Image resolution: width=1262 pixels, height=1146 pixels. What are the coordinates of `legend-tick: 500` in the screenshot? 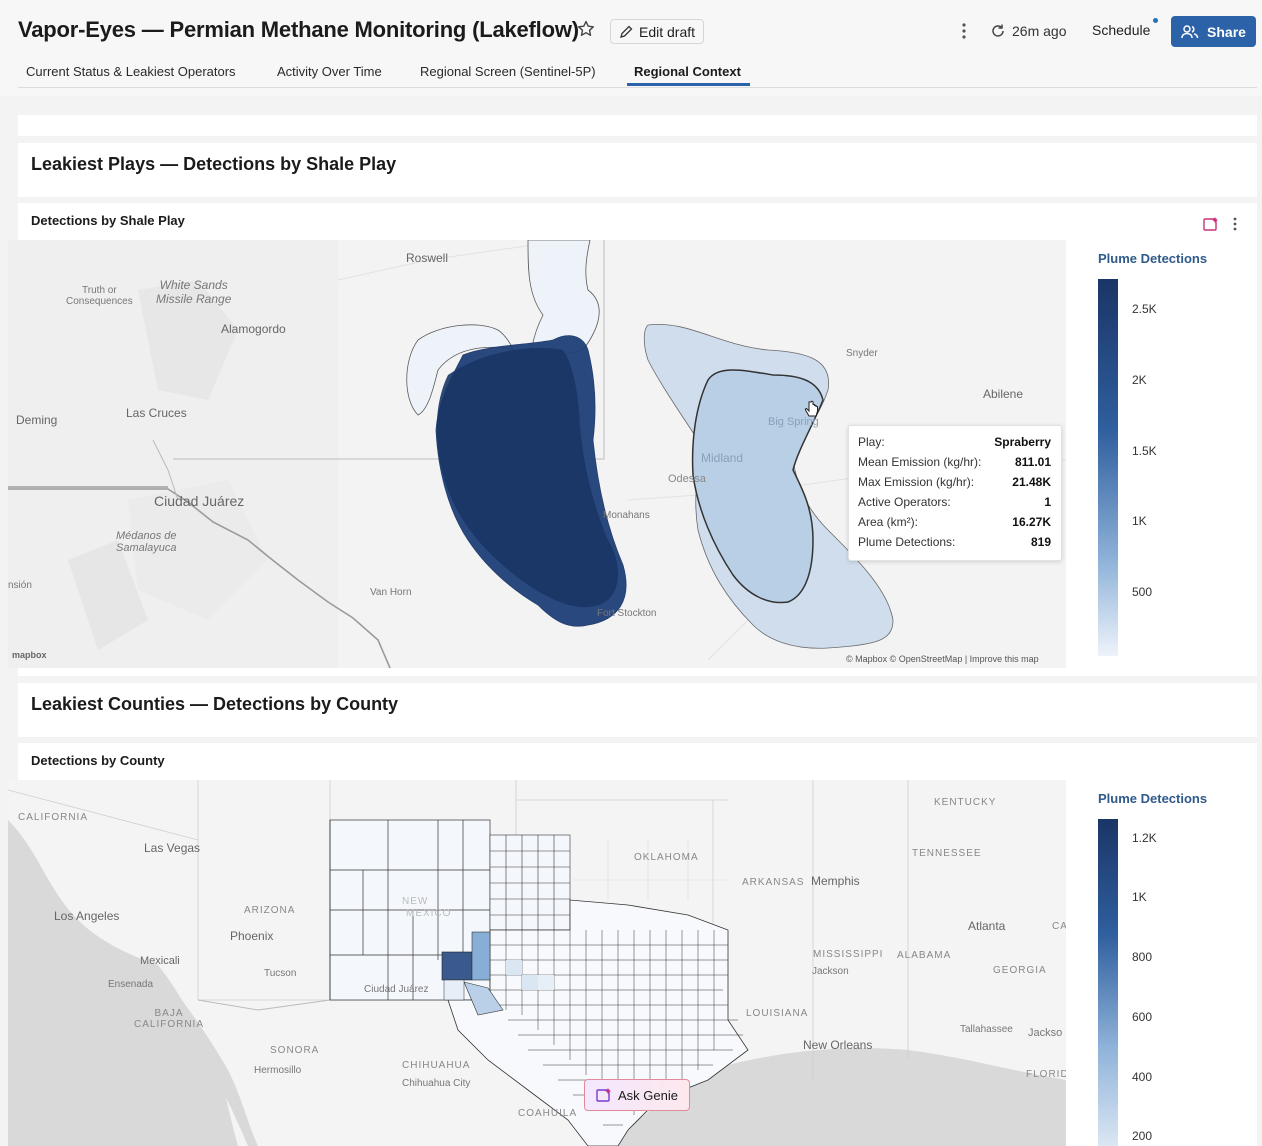 It's located at (1142, 592).